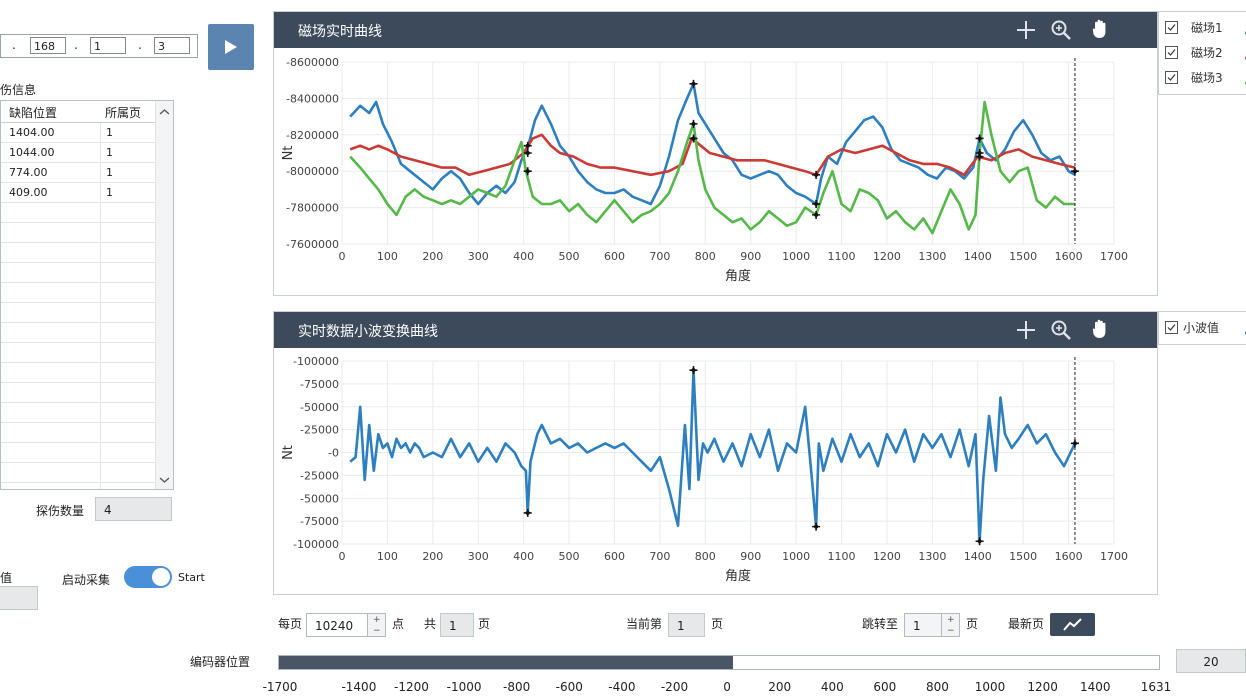  What do you see at coordinates (517, 687) in the screenshot?
I see `encoder-tick-label: -800` at bounding box center [517, 687].